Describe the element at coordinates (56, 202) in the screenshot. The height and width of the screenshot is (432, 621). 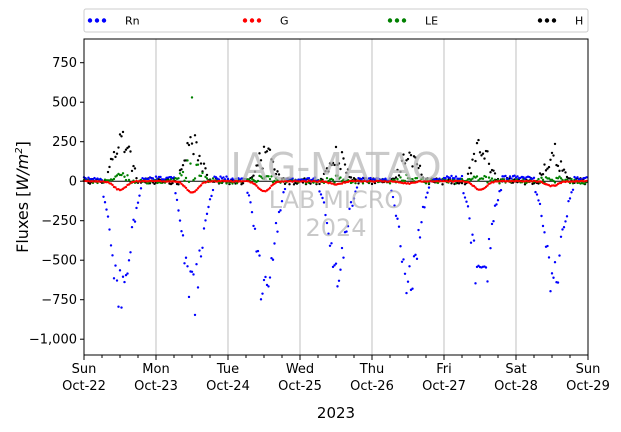
I see `y-axis: 750 500 250 0 −250 −500 −750 −1,000` at that location.